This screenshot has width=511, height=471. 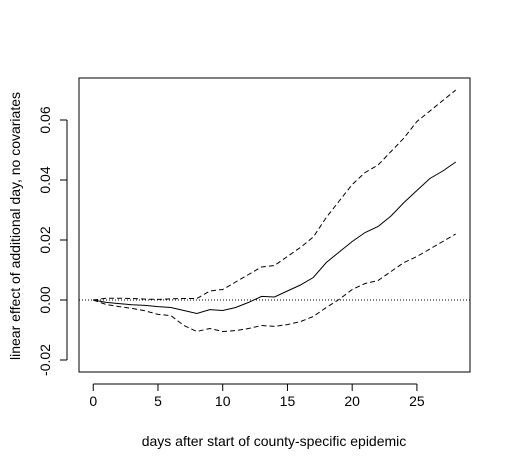 I want to click on x-tick-label: 10, so click(x=223, y=401).